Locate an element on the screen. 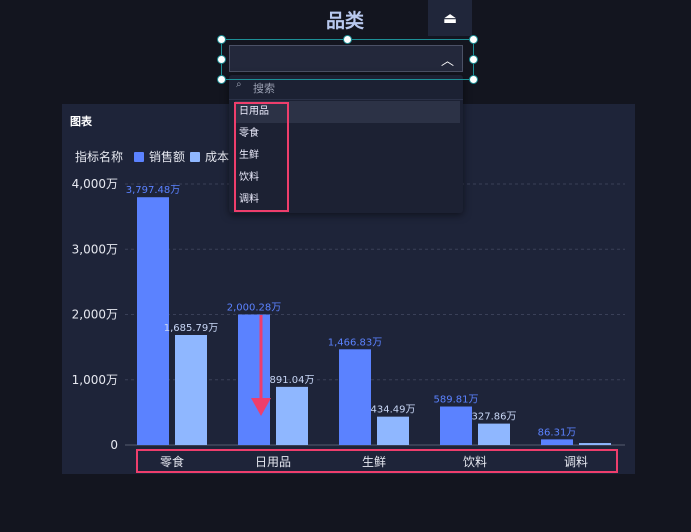 The height and width of the screenshot is (532, 691). dropdown-list: ⌕ 搜索 日用品 零食 生鲜 饮料 调料 is located at coordinates (346, 144).